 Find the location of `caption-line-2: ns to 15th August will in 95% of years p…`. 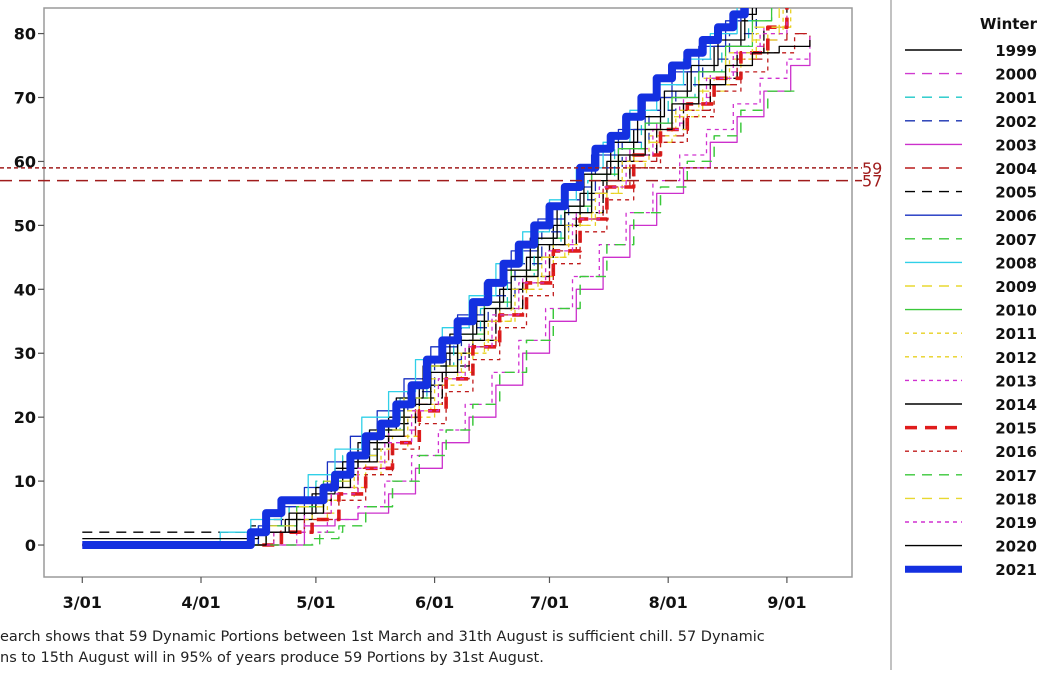

caption-line-2: ns to 15th August will in 95% of years p… is located at coordinates (272, 658).